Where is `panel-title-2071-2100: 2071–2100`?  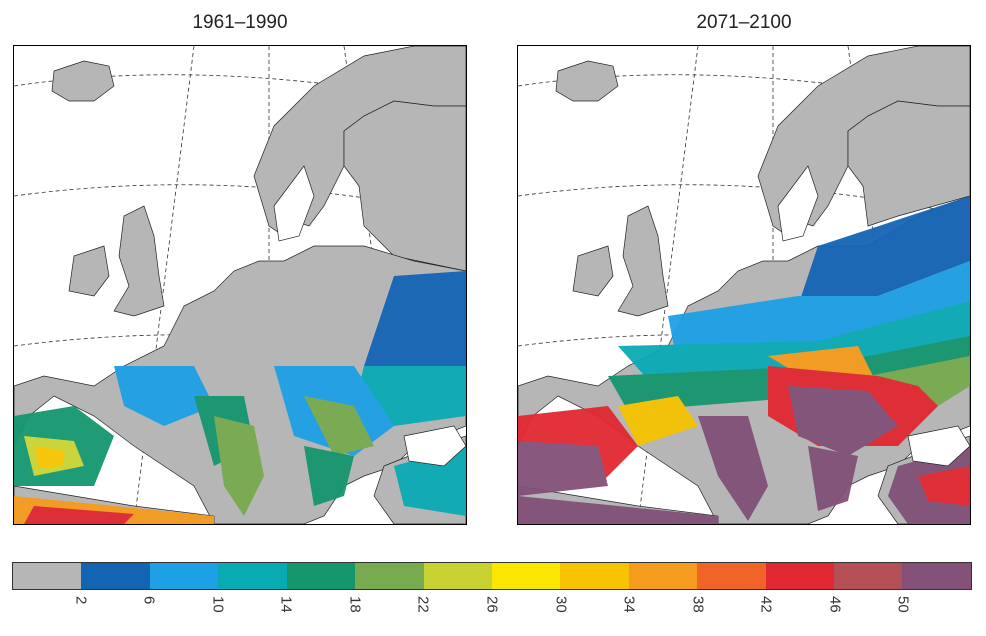 panel-title-2071-2100: 2071–2100 is located at coordinates (744, 22).